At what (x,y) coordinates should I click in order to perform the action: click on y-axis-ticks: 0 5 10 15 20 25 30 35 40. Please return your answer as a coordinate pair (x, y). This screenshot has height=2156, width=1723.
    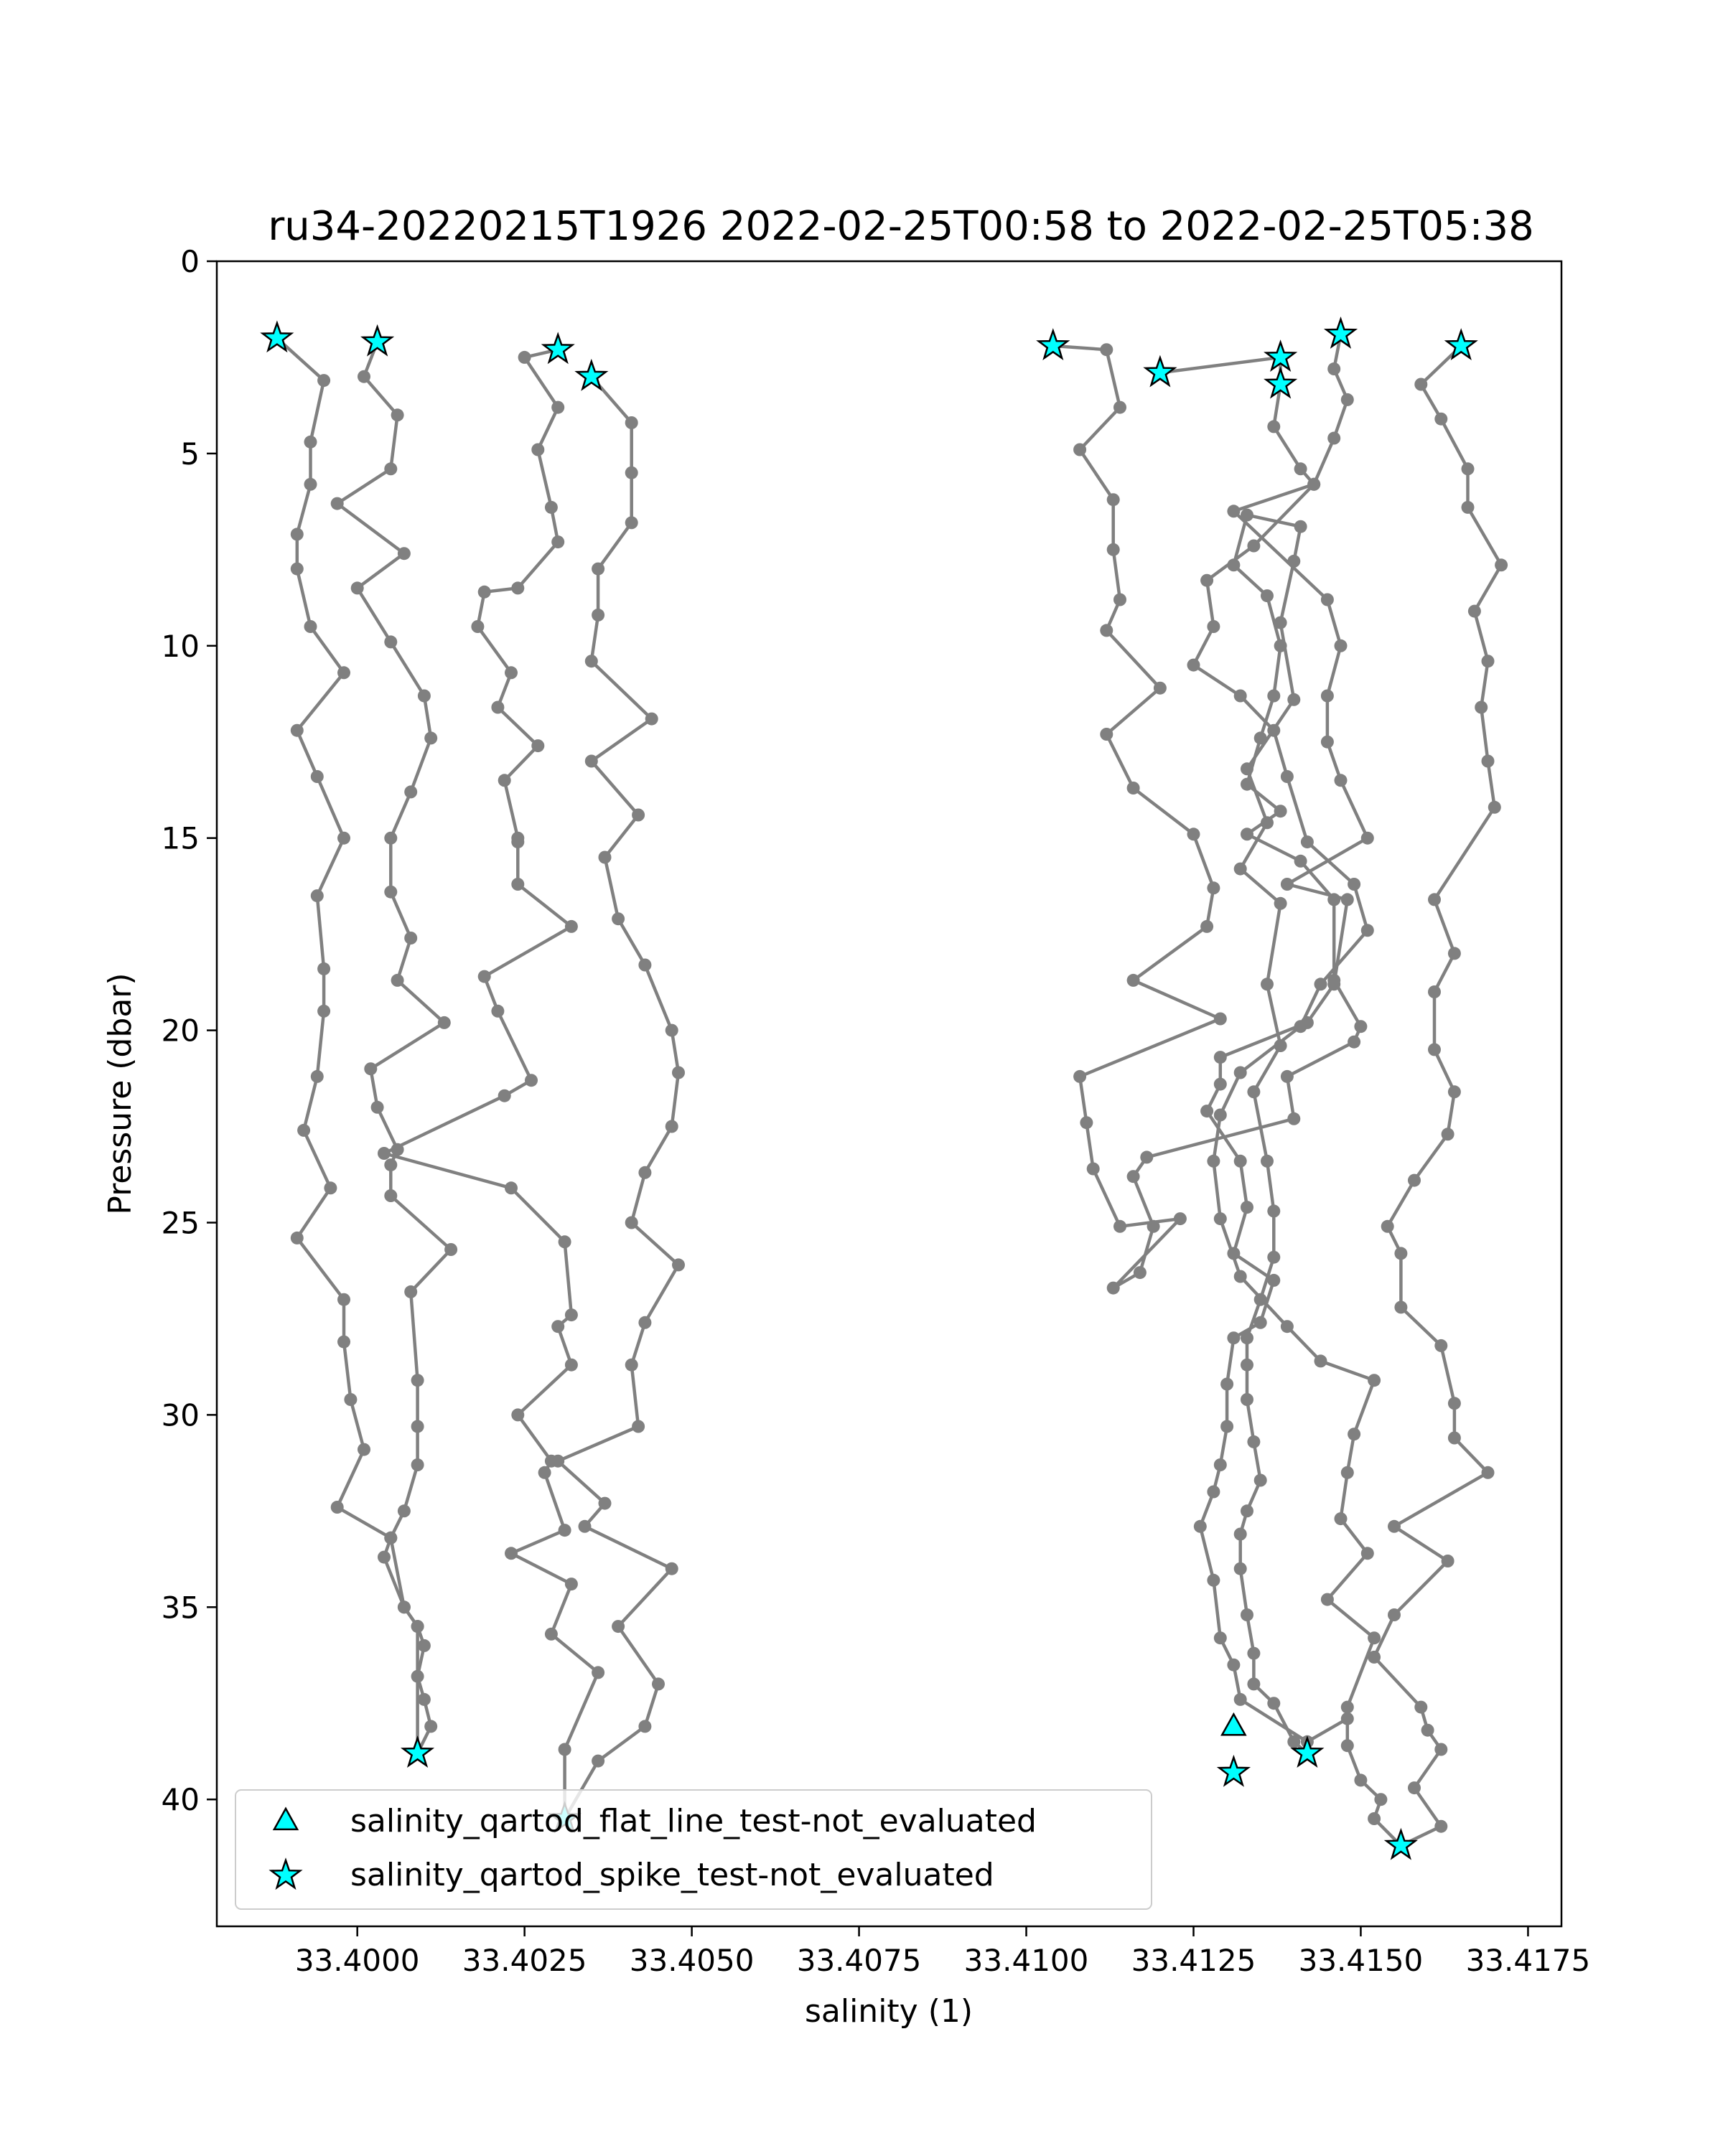
    Looking at the image, I should click on (189, 1030).